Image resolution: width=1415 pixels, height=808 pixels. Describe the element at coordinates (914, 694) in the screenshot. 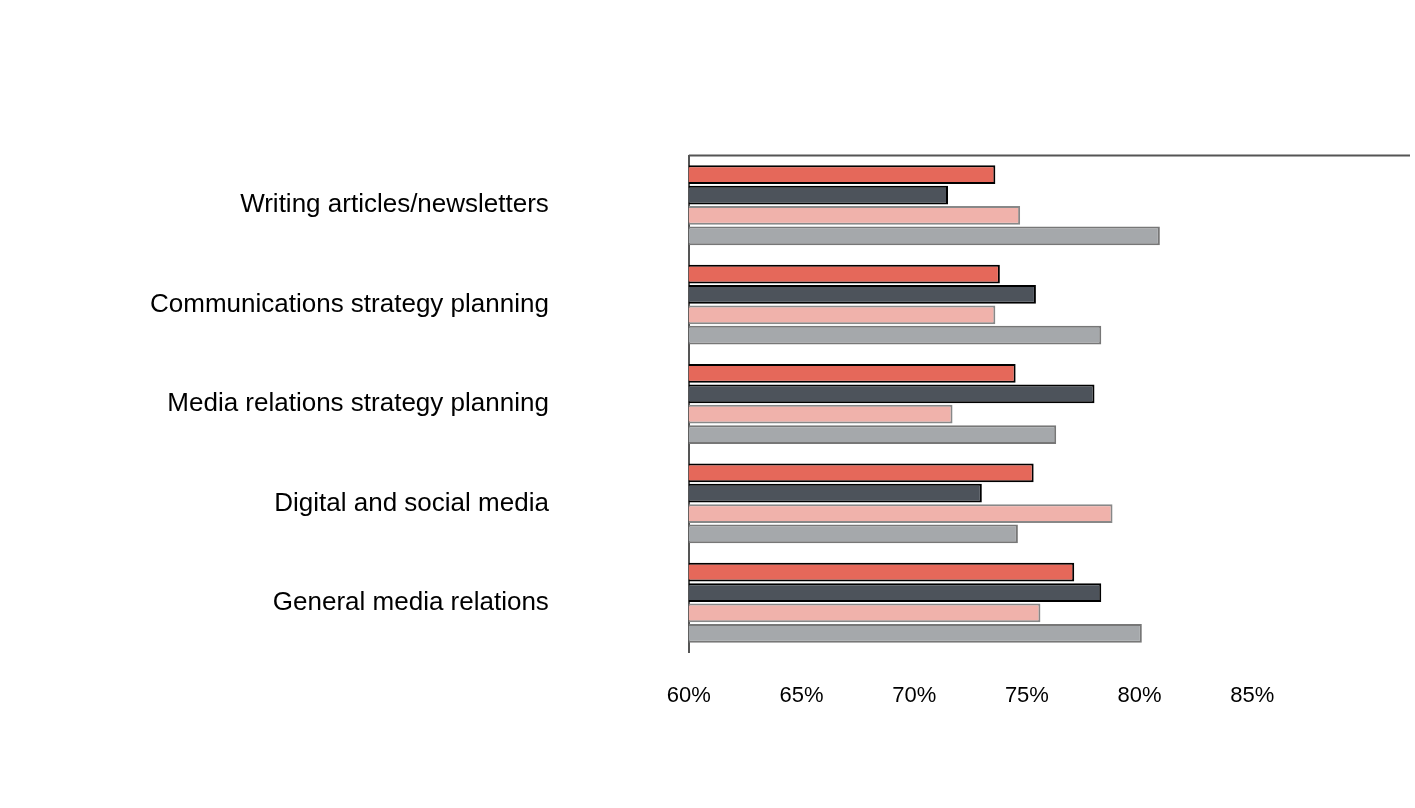

I see `x-tick-label: 70%` at that location.